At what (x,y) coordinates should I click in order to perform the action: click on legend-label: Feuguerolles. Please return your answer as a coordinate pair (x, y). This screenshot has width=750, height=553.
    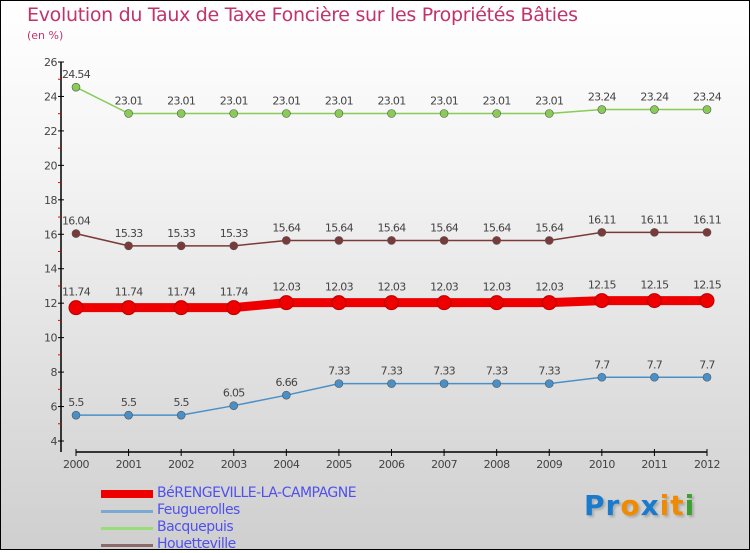
    Looking at the image, I should click on (198, 510).